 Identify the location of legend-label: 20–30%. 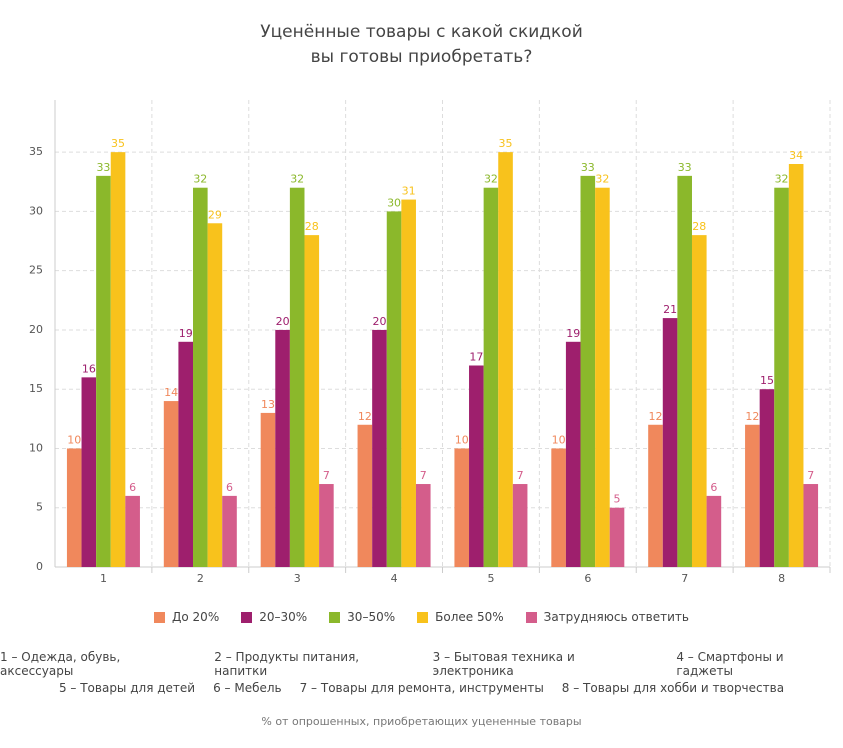
(283, 617).